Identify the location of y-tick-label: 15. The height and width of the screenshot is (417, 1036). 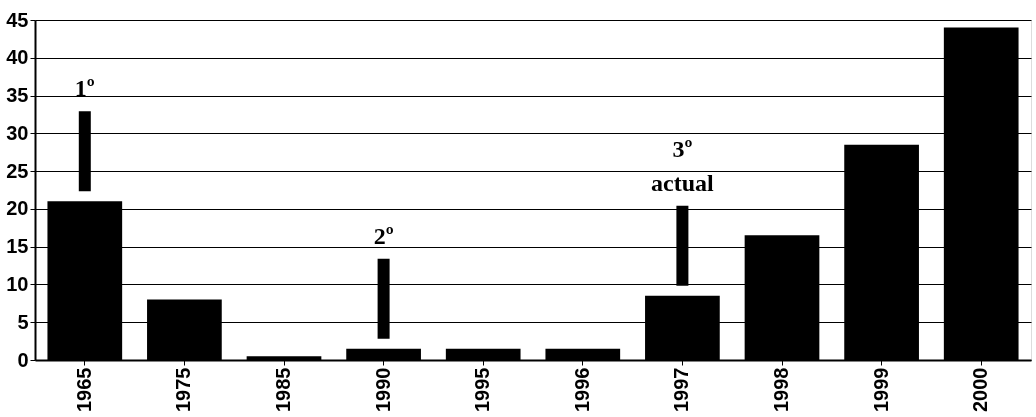
(17, 246).